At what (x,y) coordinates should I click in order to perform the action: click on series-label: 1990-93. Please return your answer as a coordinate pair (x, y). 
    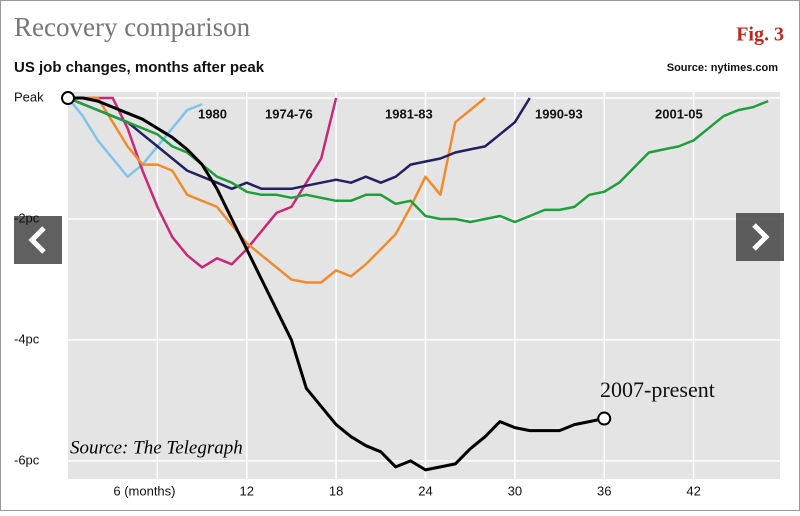
    Looking at the image, I should click on (559, 113).